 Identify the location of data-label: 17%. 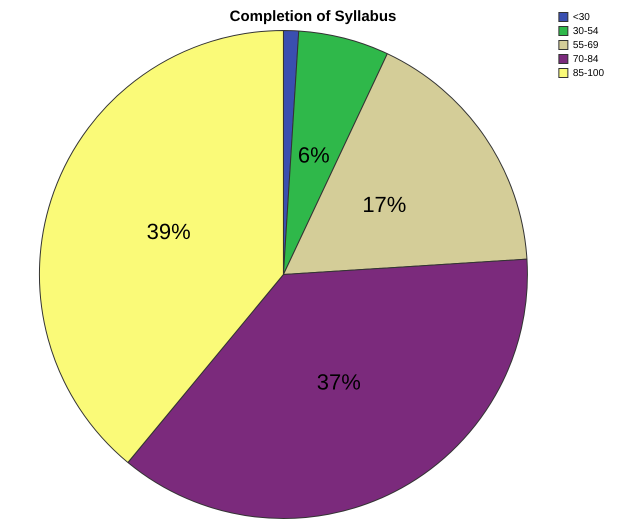
(384, 204).